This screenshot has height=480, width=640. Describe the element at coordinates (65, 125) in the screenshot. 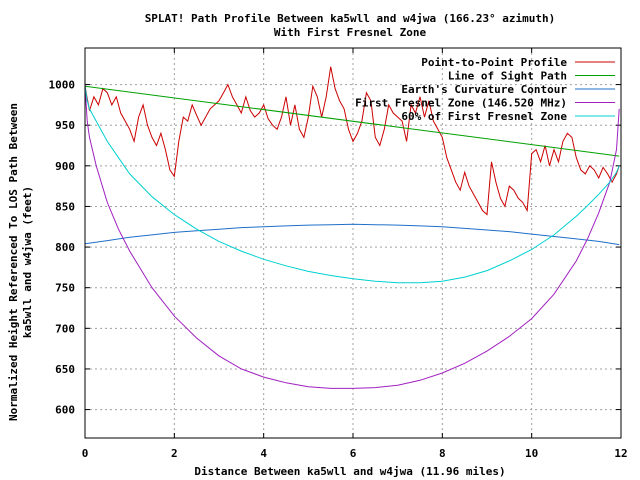

I see `y-tick-label: 950` at that location.